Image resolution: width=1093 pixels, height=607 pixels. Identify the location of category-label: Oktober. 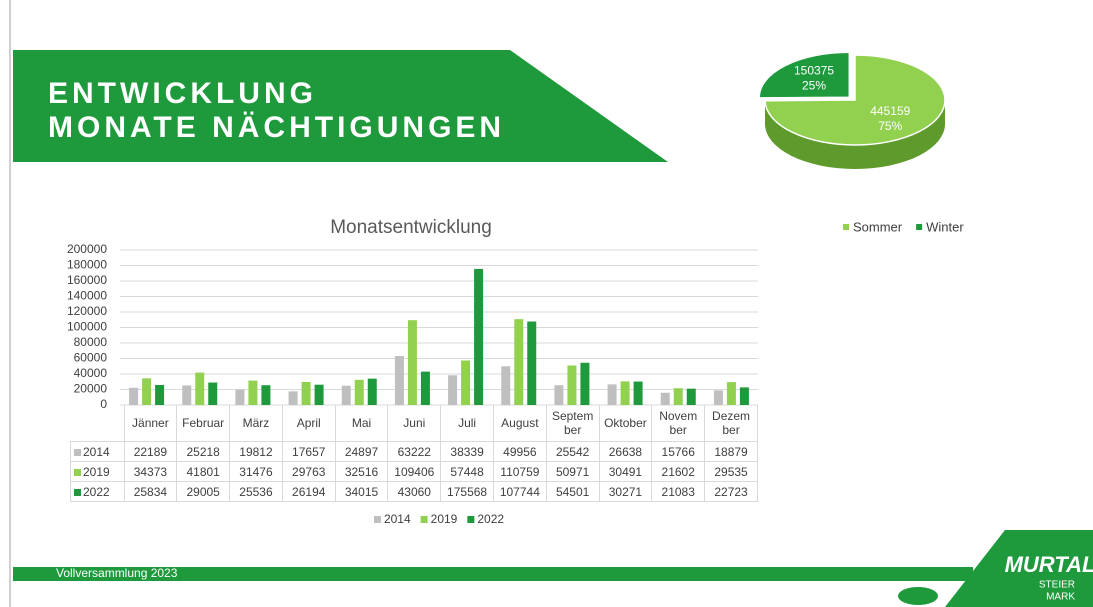
(625, 423).